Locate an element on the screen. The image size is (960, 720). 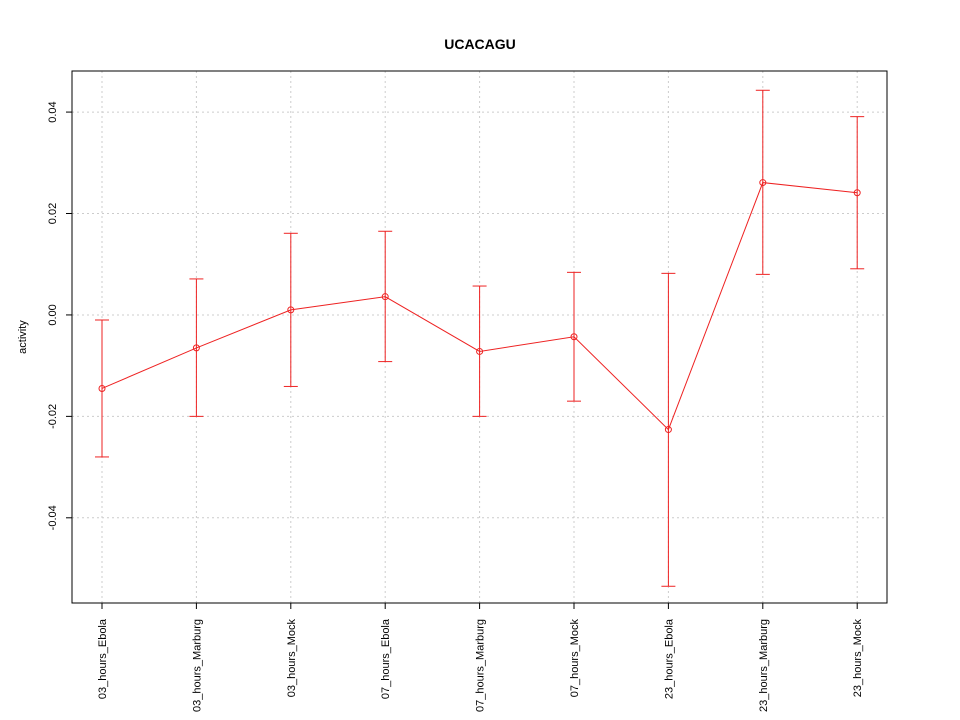
y-tick-label: -0.04 is located at coordinates (53, 517).